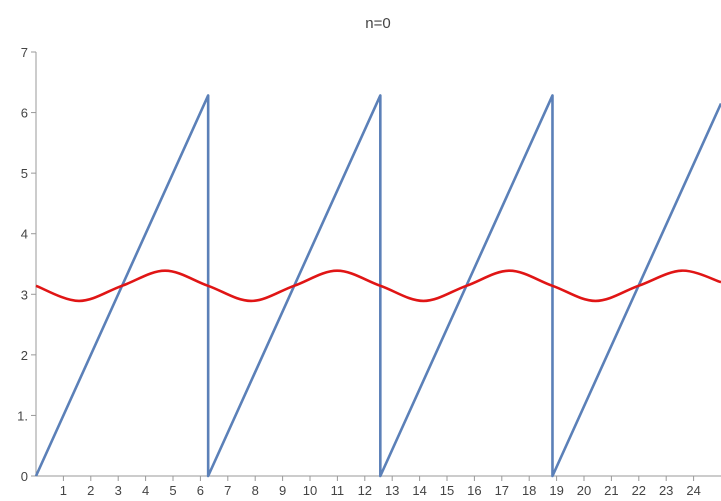 Image resolution: width=721 pixels, height=501 pixels. Describe the element at coordinates (24, 234) in the screenshot. I see `y-tick-label: 4` at that location.